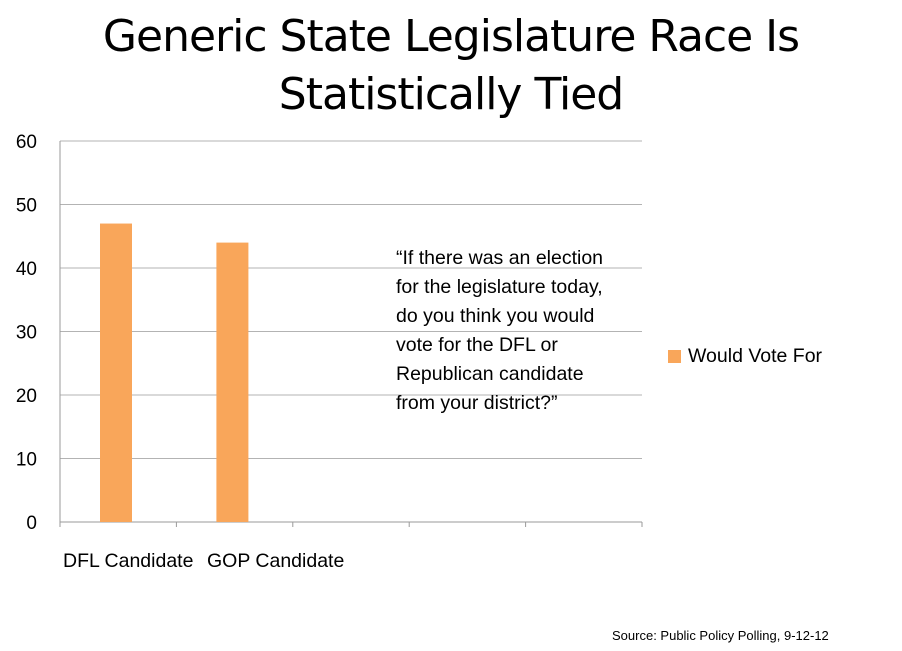 The image size is (902, 651). Describe the element at coordinates (755, 356) in the screenshot. I see `legend-label: Would Vote For` at that location.